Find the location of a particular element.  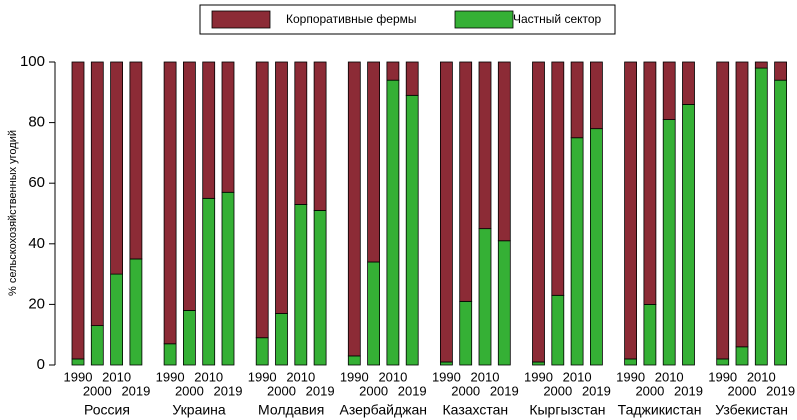

y-tick-label: 60 is located at coordinates (36, 182).